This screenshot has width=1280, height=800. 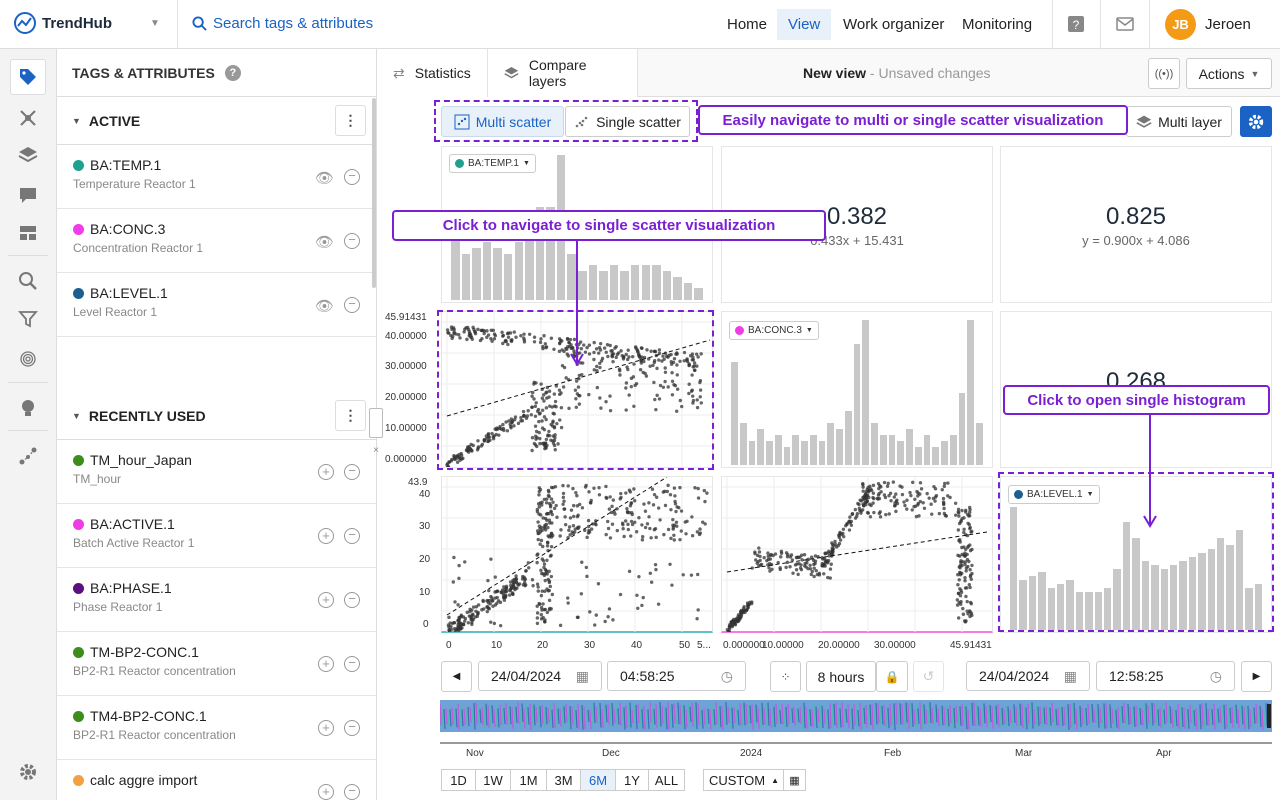 What do you see at coordinates (28, 155) in the screenshot?
I see `layers-icon` at bounding box center [28, 155].